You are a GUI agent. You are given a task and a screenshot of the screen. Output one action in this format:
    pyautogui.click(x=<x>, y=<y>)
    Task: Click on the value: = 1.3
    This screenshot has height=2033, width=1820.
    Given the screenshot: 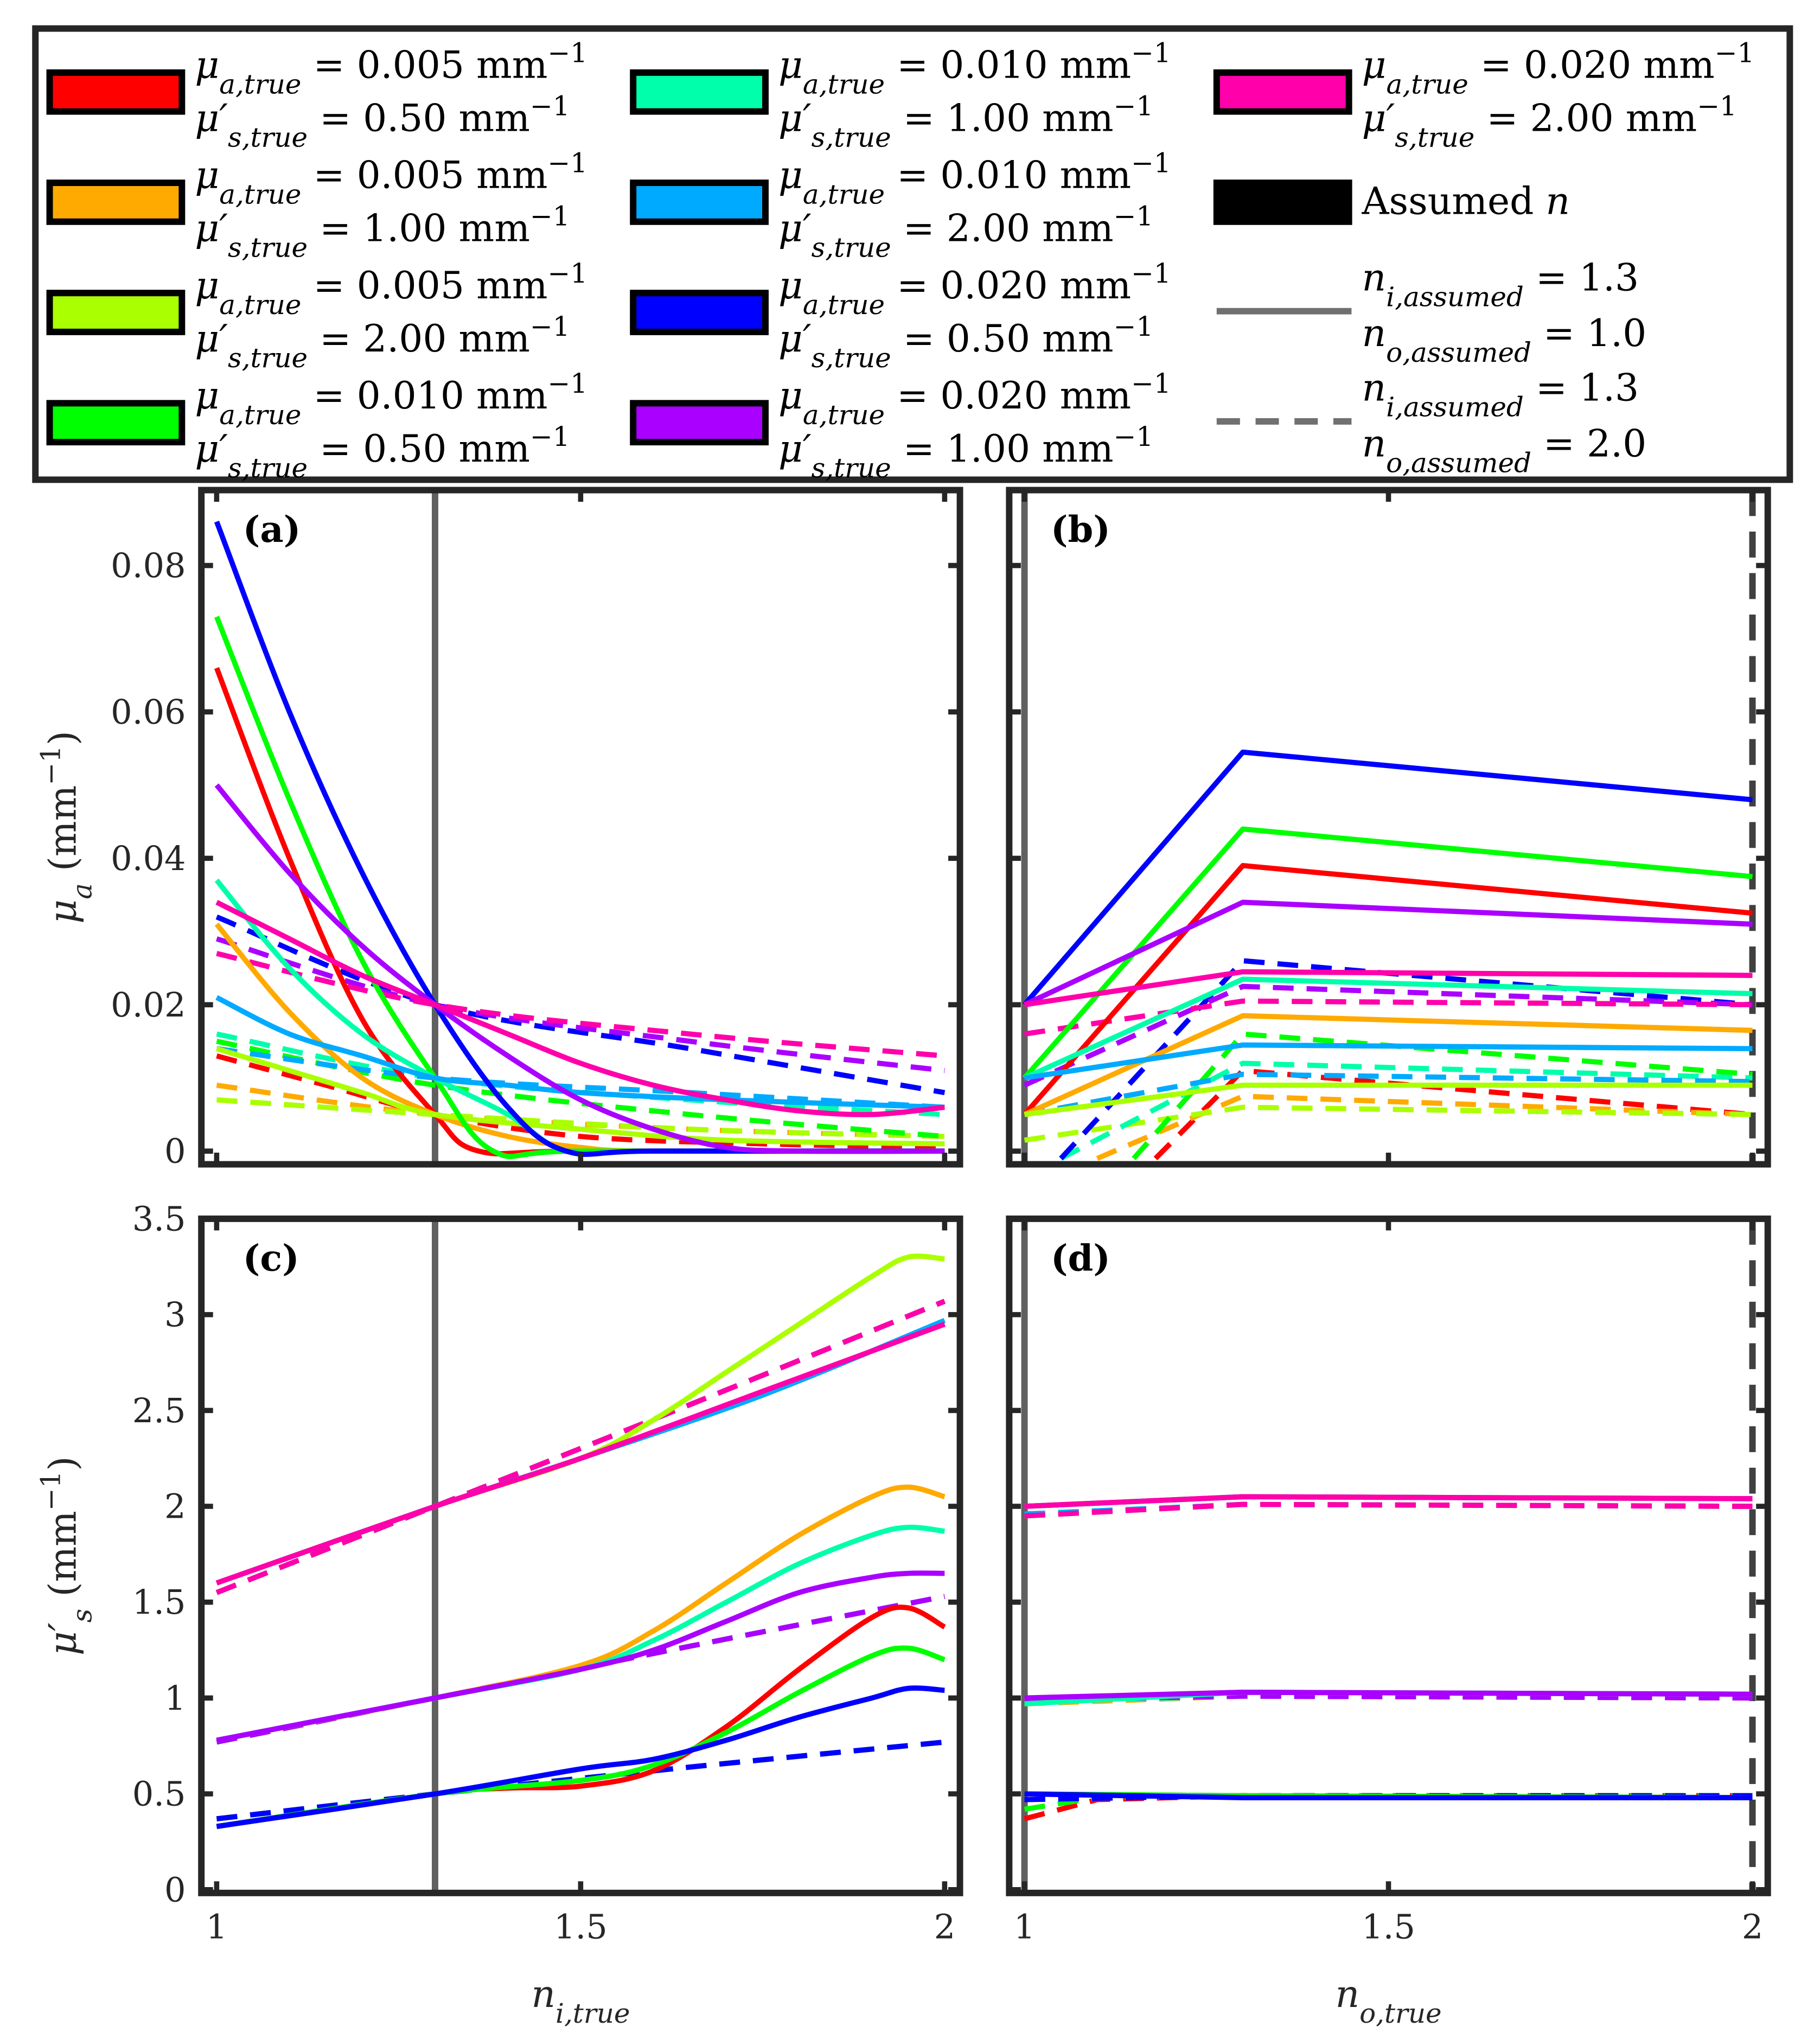 What is the action you would take?
    pyautogui.click(x=1581, y=388)
    